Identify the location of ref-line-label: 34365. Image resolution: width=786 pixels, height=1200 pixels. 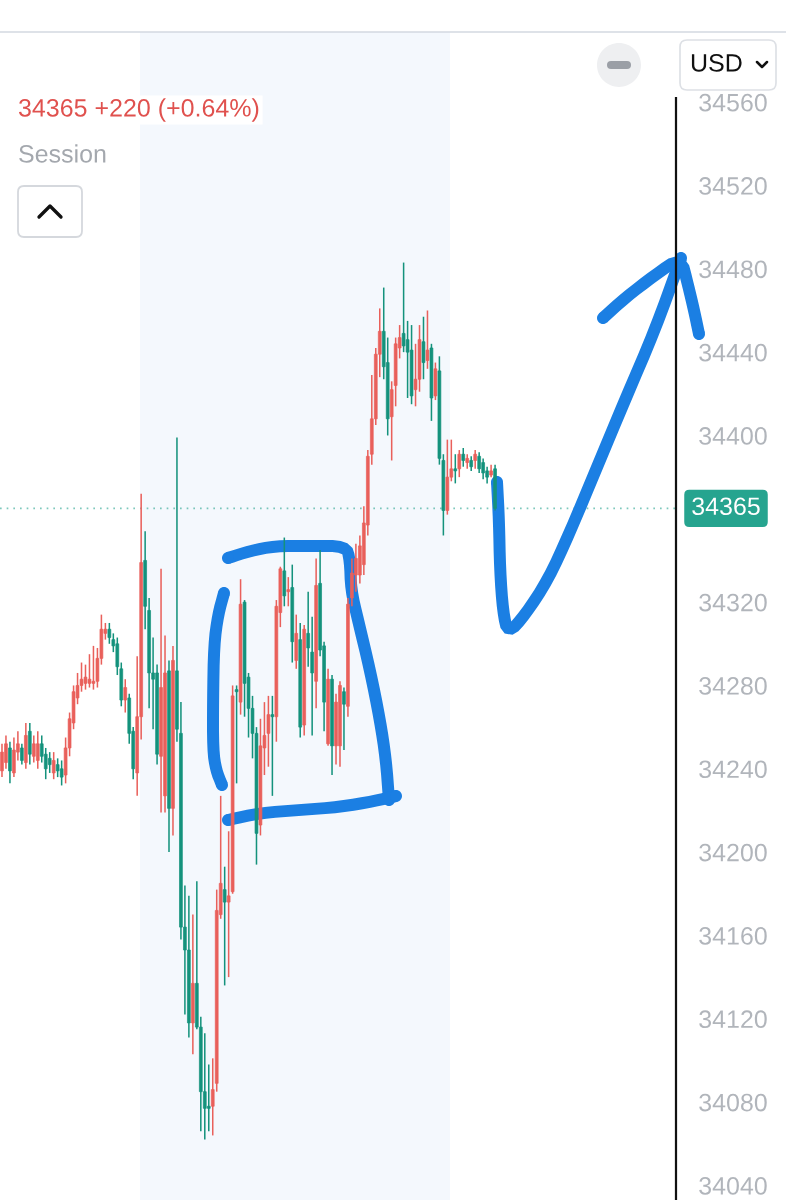
(726, 506).